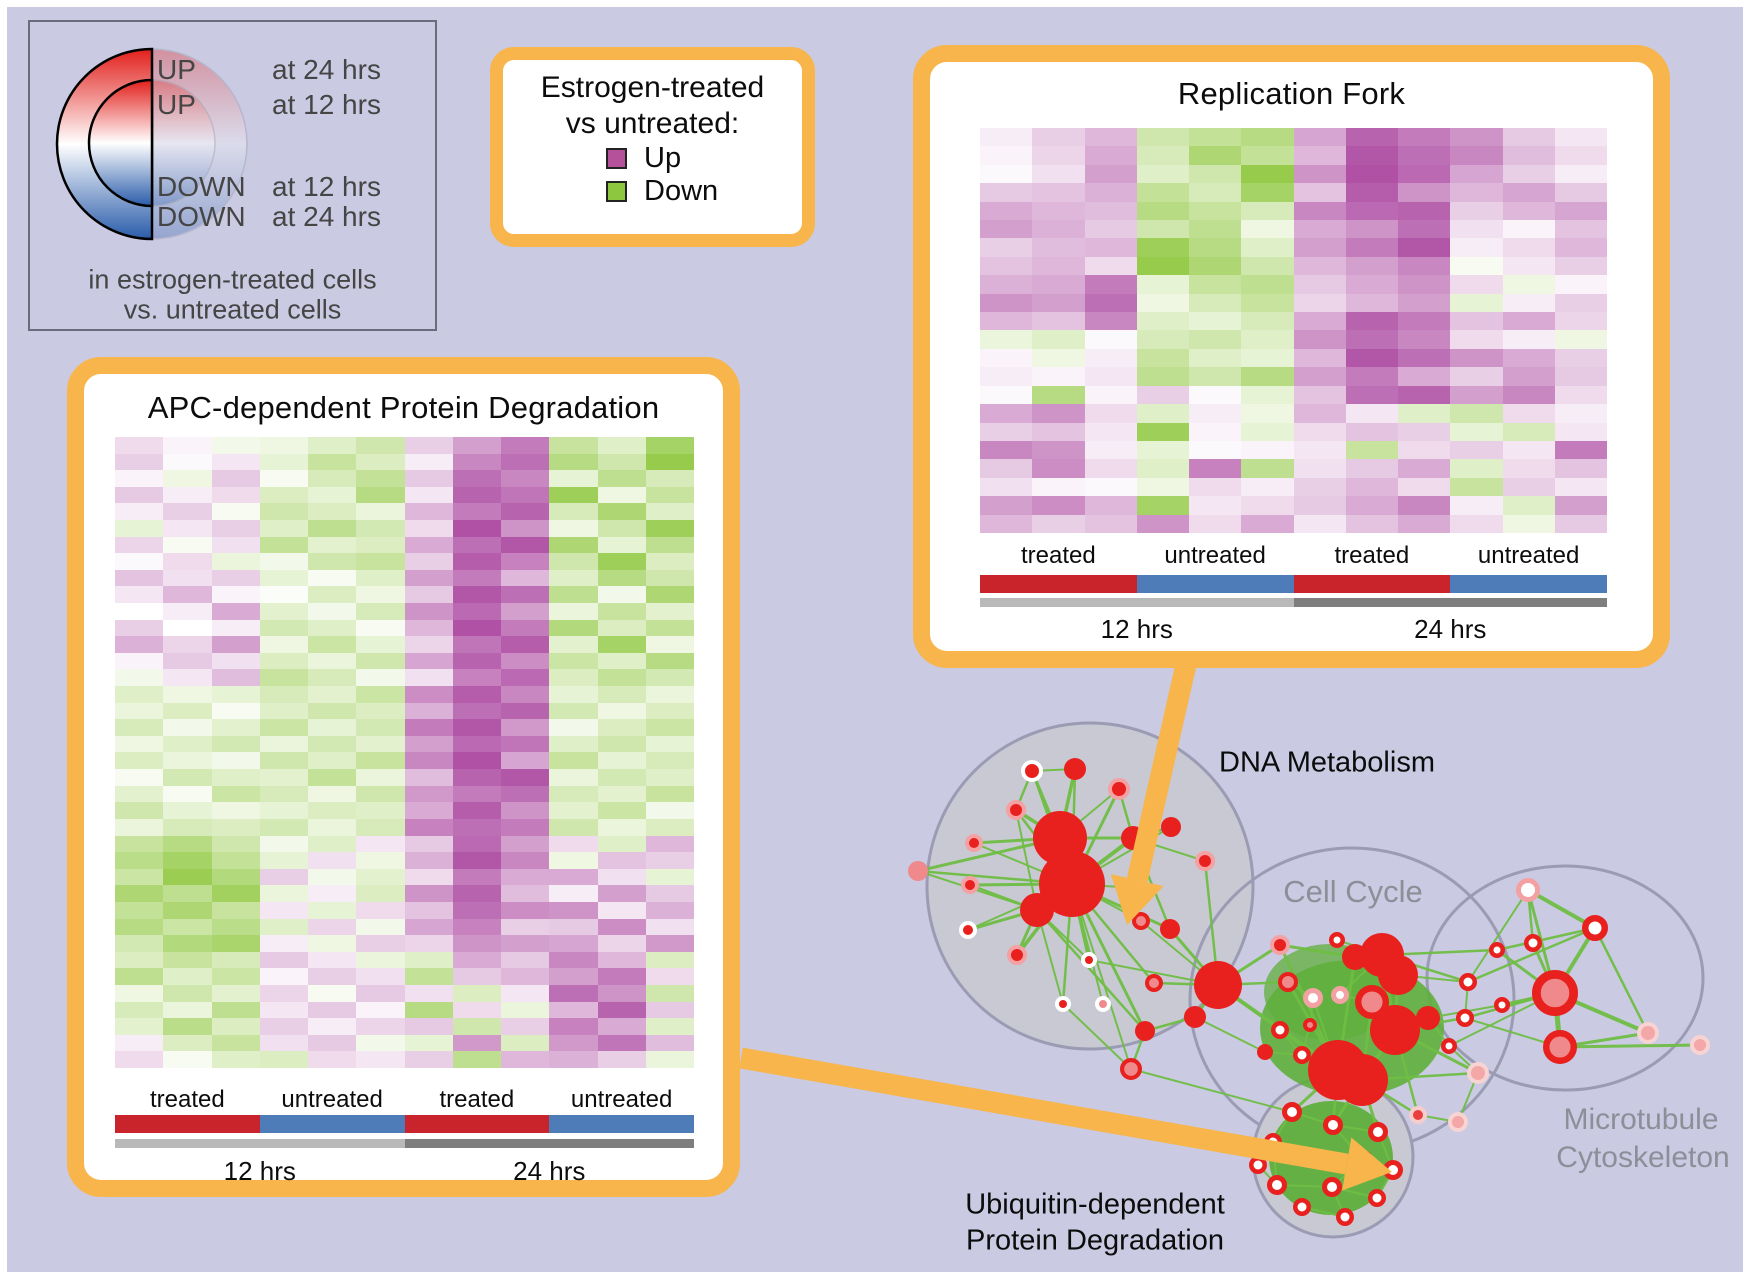  What do you see at coordinates (151, 144) in the screenshot?
I see `updown-rings-diagram` at bounding box center [151, 144].